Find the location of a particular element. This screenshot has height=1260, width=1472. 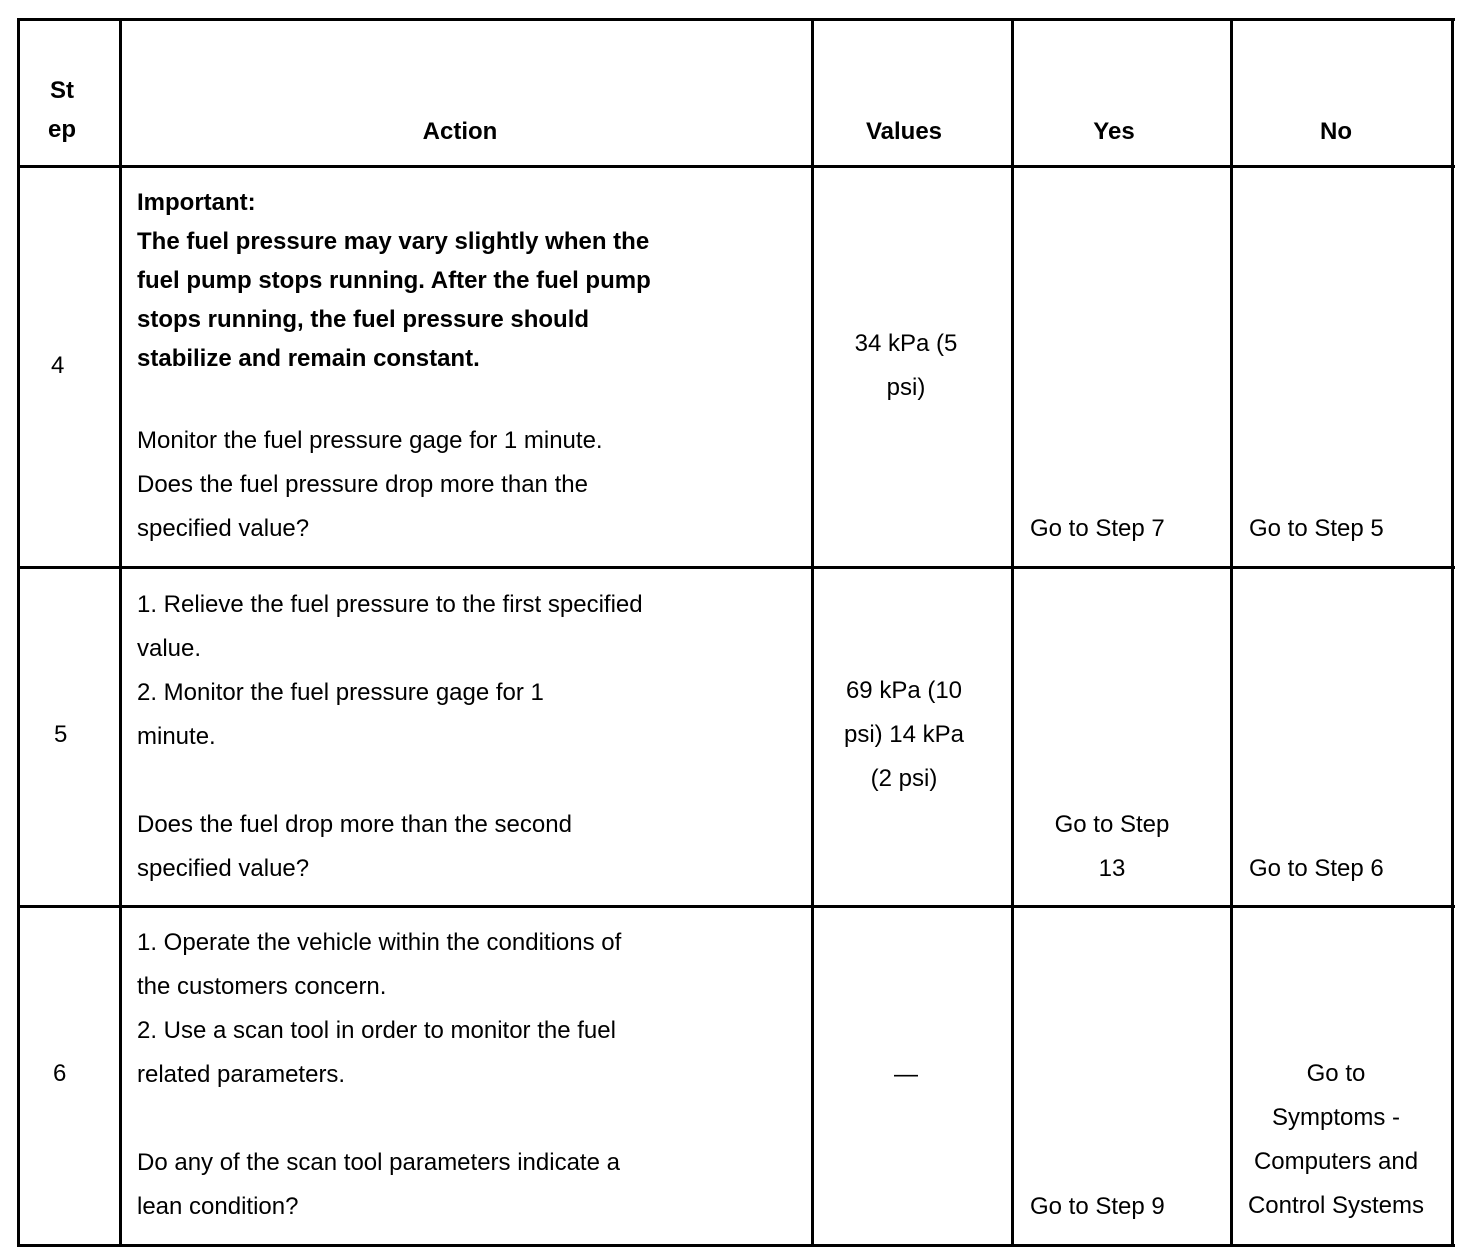

table-border-right is located at coordinates (1452, 632).